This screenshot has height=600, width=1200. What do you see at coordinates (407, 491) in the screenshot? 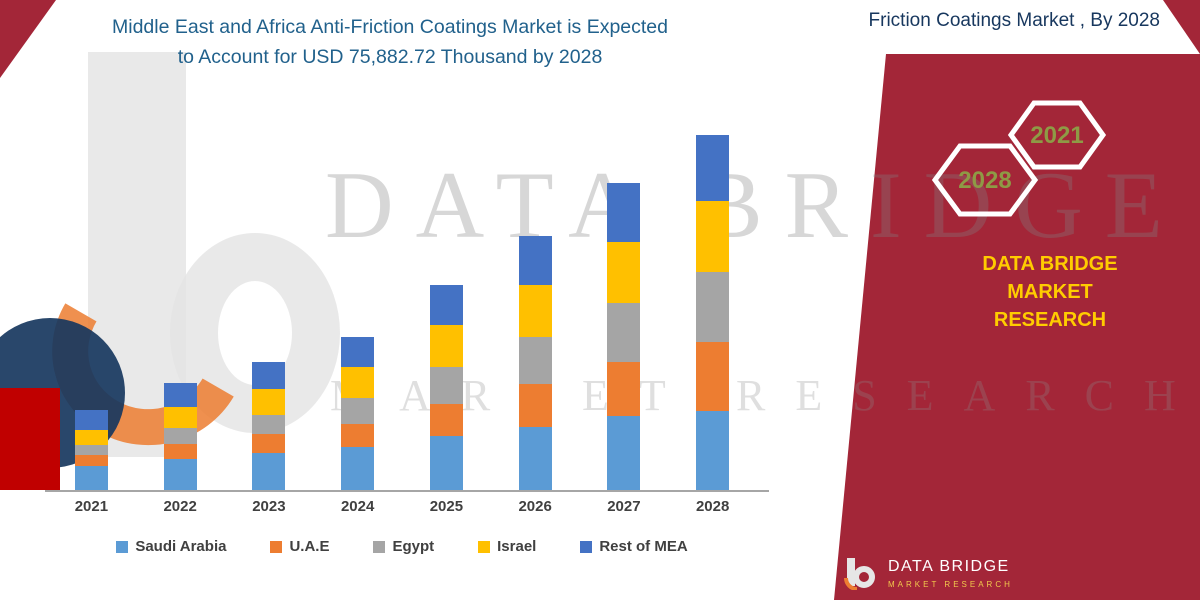
I see `x-axis-line` at bounding box center [407, 491].